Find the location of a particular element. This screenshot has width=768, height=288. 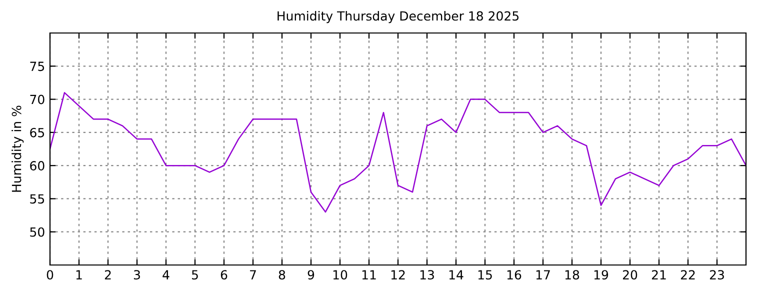

x-tick-label: 20 is located at coordinates (630, 275).